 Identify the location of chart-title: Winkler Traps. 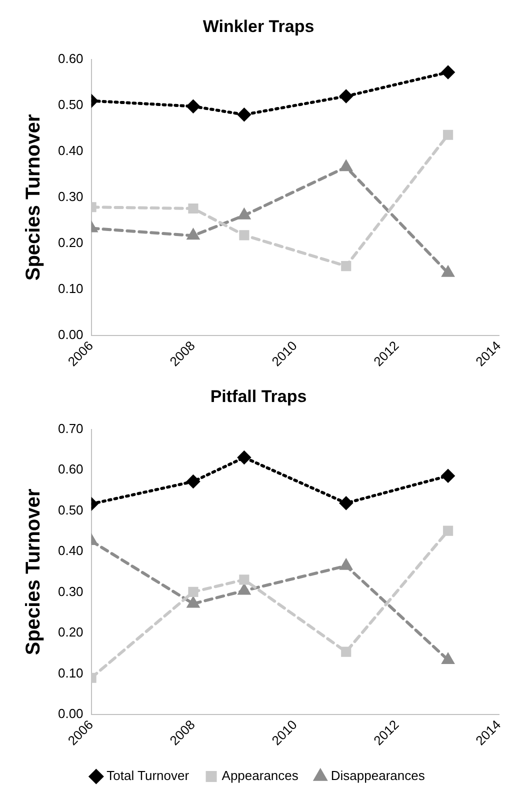
(258, 26).